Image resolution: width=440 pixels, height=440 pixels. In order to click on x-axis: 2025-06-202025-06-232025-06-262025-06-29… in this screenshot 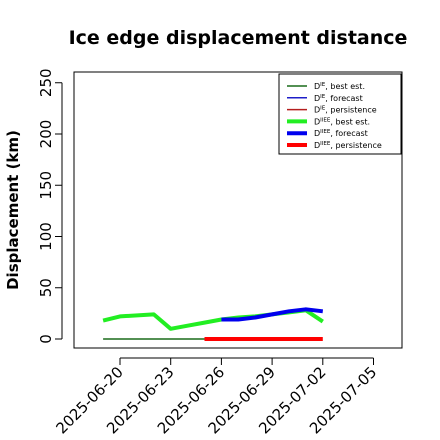, I will do `click(216, 397)`.